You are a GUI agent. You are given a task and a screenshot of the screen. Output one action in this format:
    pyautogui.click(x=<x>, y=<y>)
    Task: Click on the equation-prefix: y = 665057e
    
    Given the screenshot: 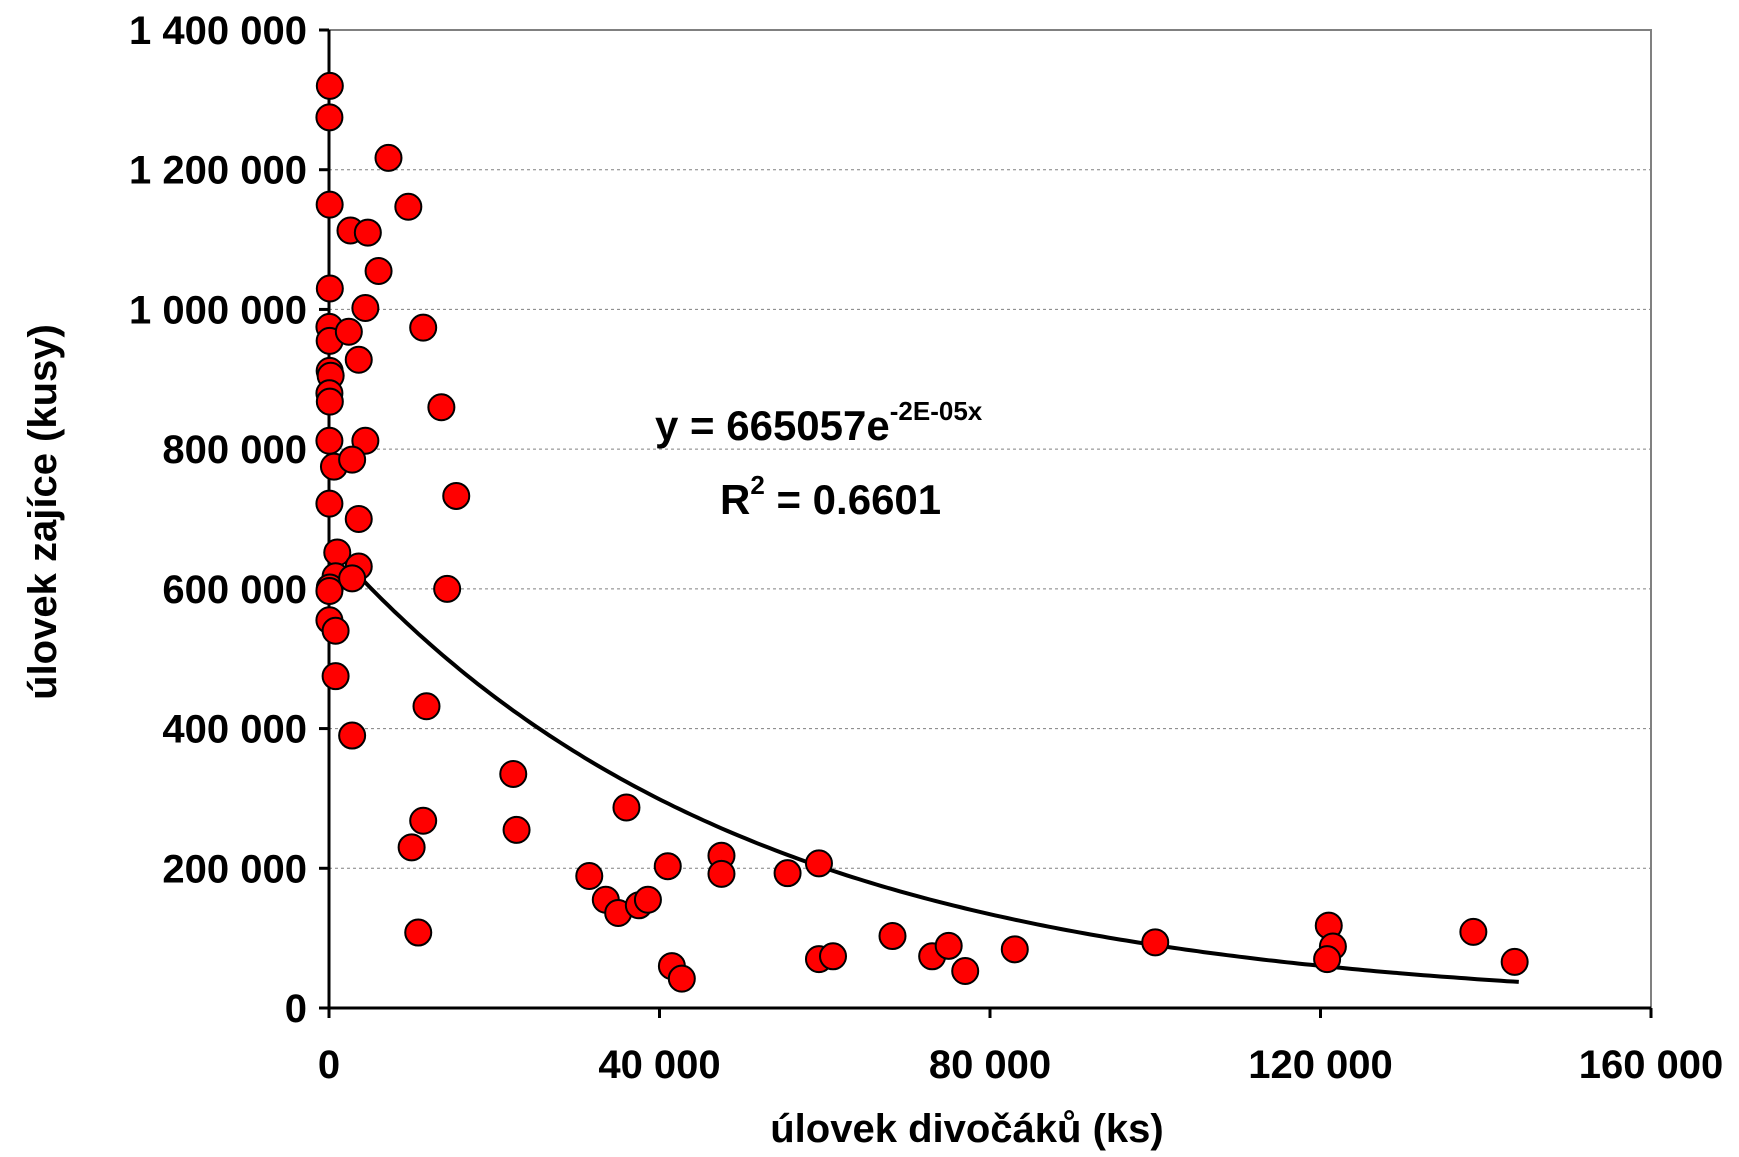 What is the action you would take?
    pyautogui.click(x=772, y=425)
    